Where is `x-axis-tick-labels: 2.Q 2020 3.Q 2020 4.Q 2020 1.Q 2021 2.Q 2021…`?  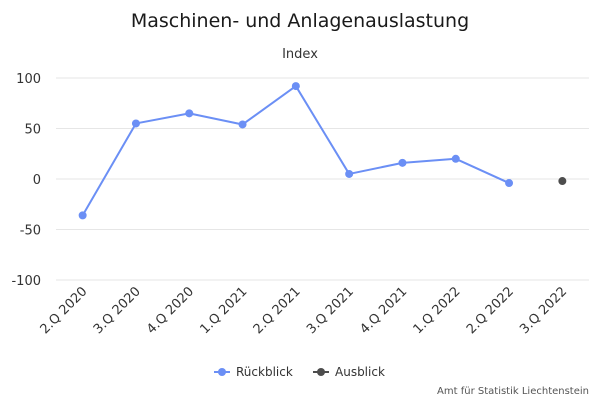
x-axis-tick-labels: 2.Q 2020 3.Q 2020 4.Q 2020 1.Q 2021 2.Q 2021… is located at coordinates (304, 310).